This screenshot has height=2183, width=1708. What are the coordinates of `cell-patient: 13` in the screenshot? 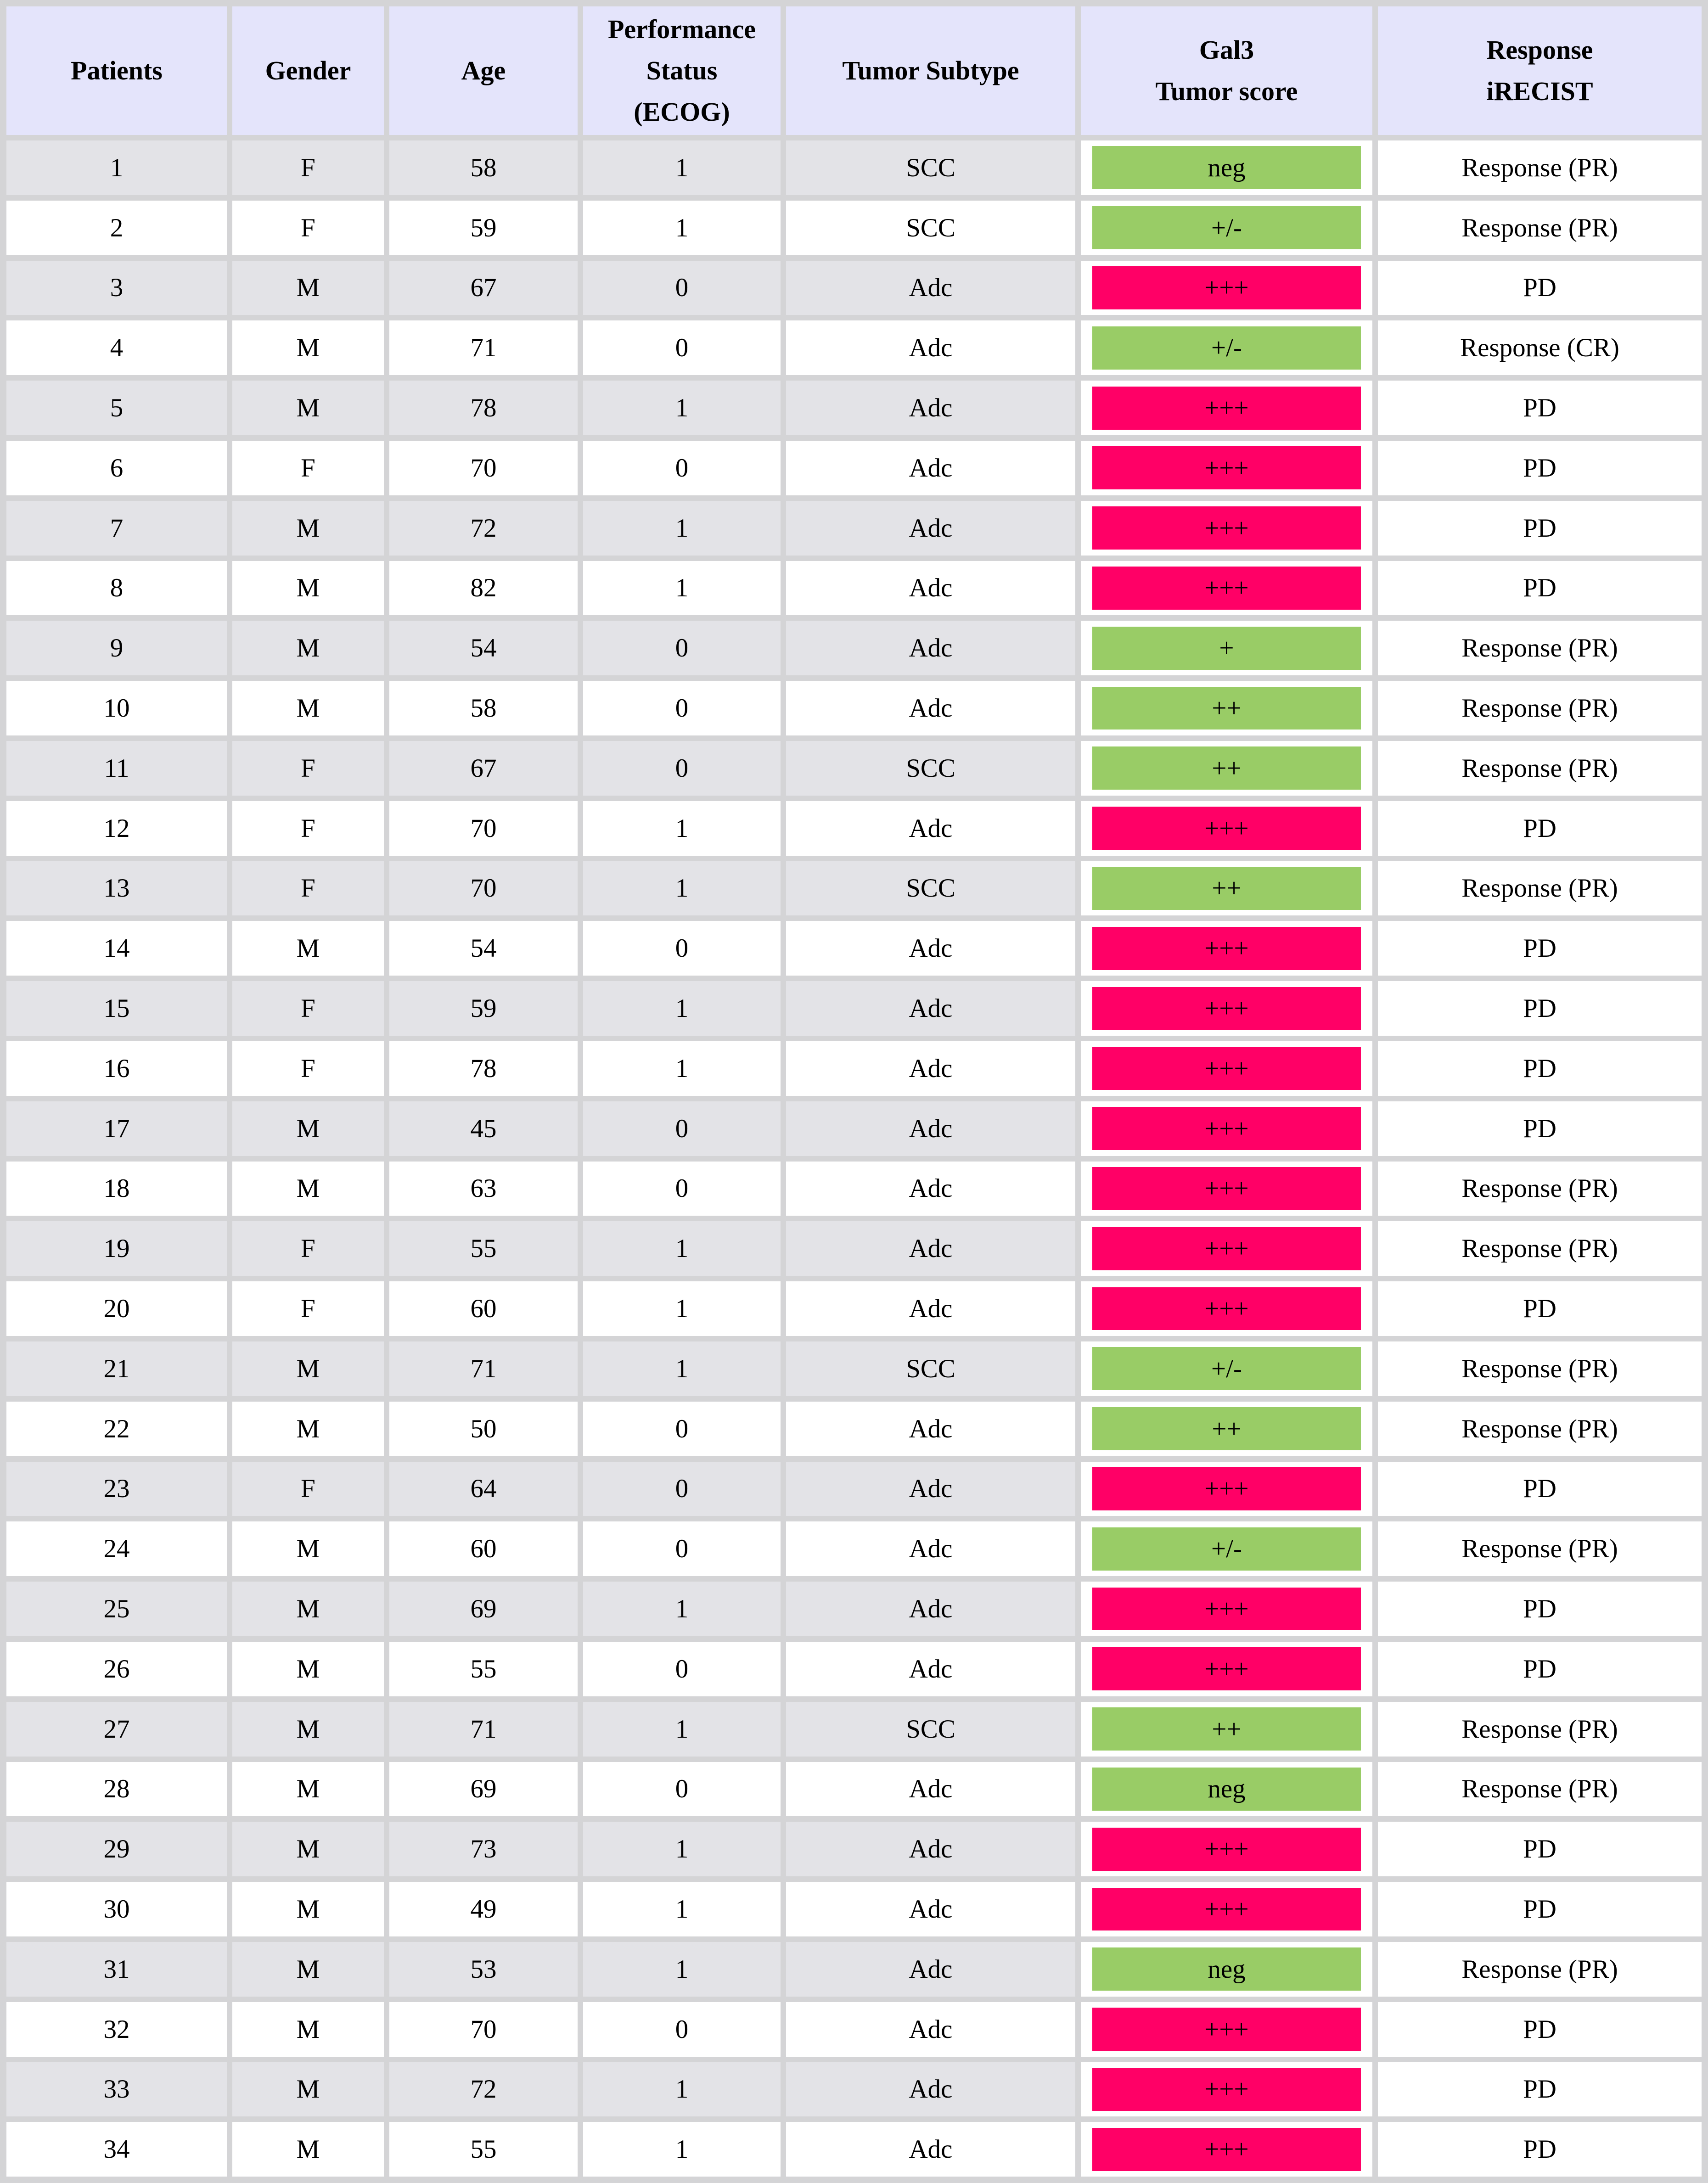 It's located at (117, 888).